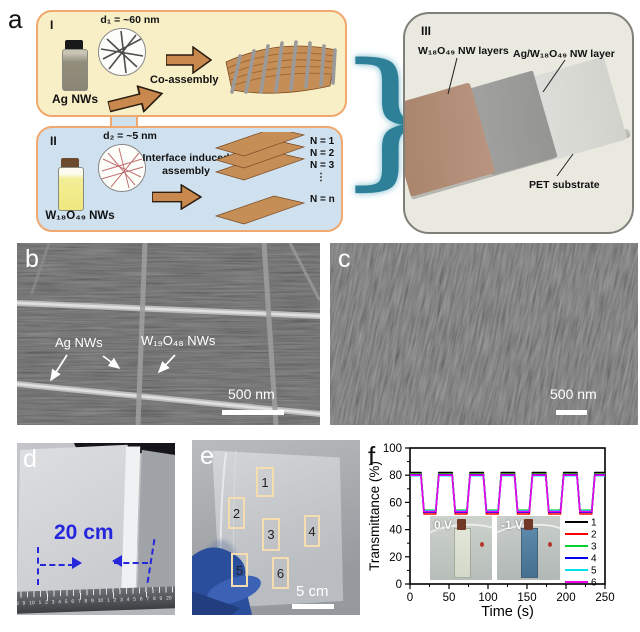 The height and width of the screenshot is (632, 640). What do you see at coordinates (449, 598) in the screenshot?
I see `svg-text: 50` at bounding box center [449, 598].